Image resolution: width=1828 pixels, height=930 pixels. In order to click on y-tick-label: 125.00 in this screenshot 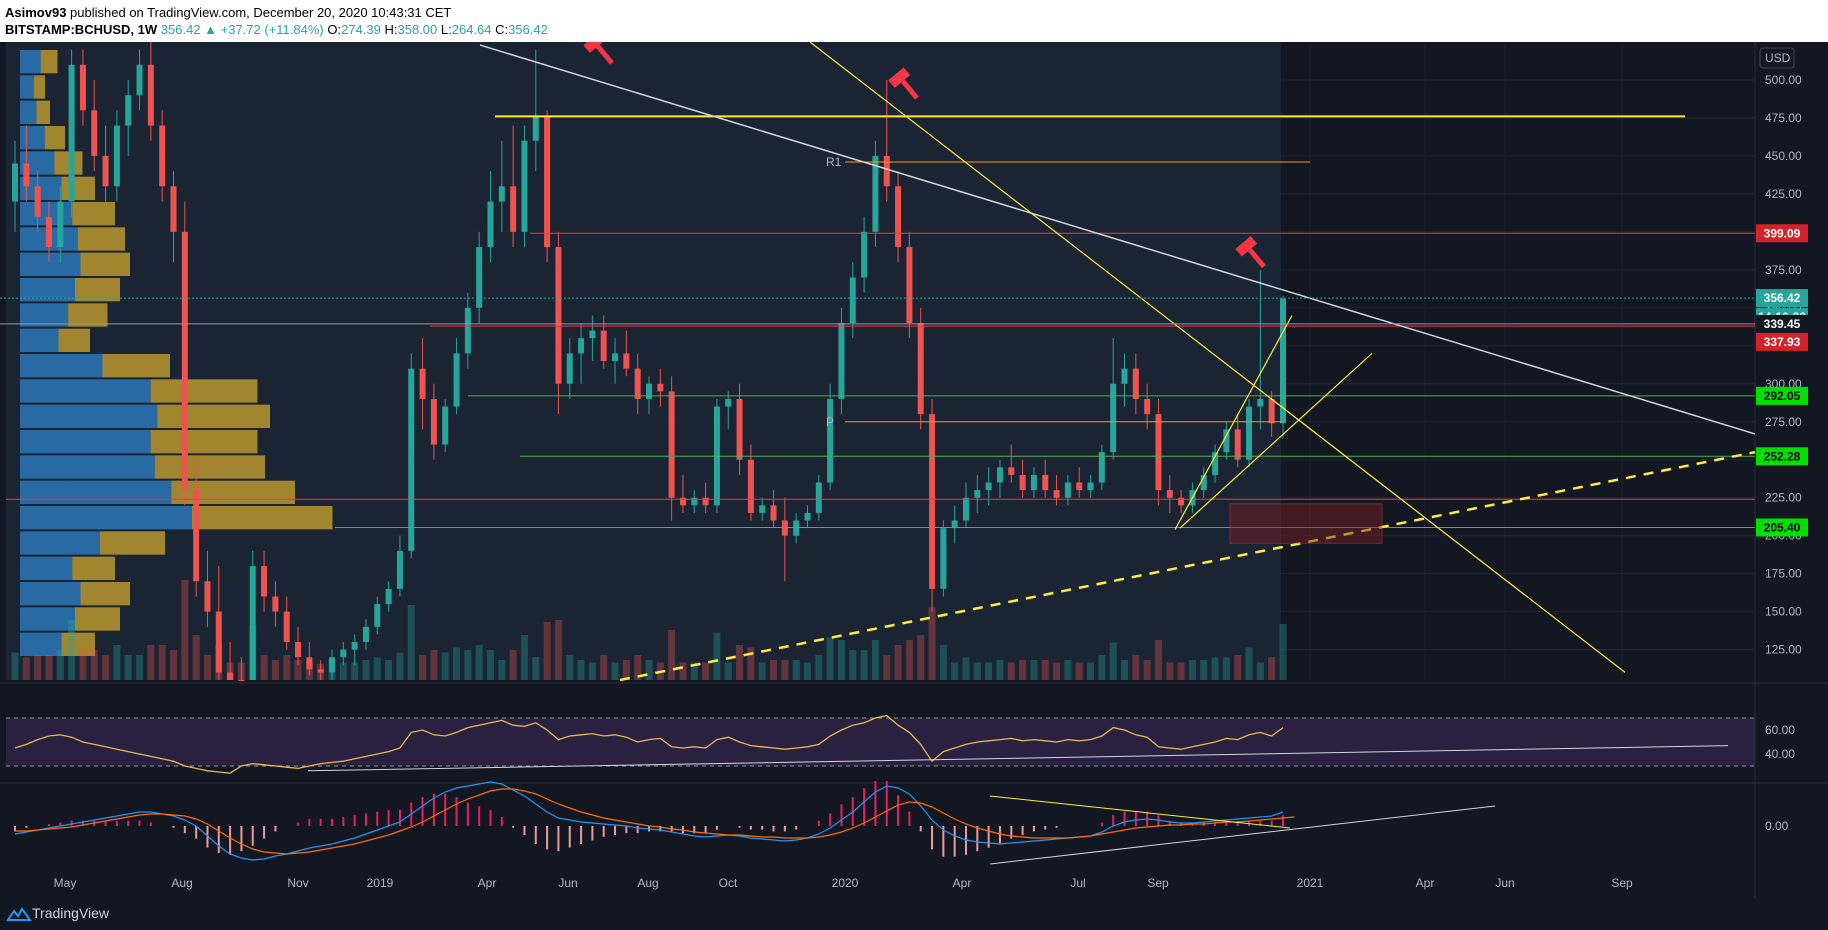, I will do `click(1783, 650)`.